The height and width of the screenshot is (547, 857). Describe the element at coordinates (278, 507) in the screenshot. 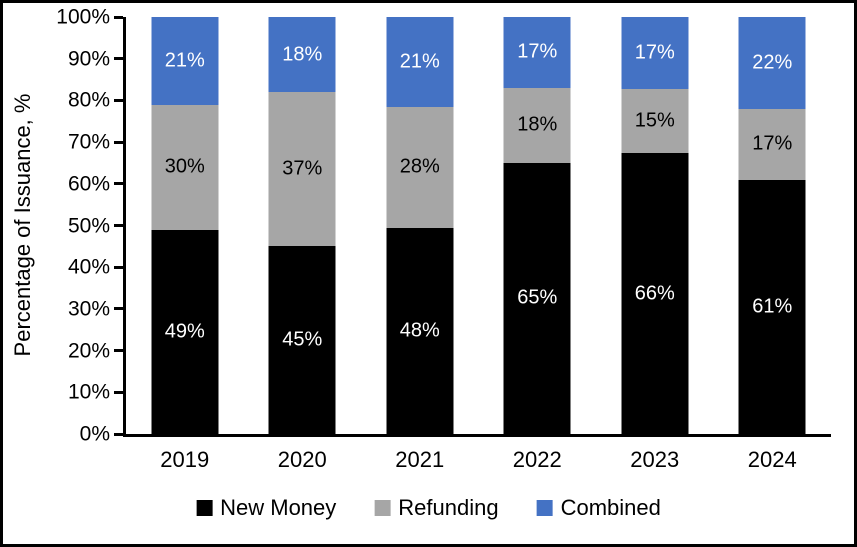

I see `legend-label: New Money` at that location.